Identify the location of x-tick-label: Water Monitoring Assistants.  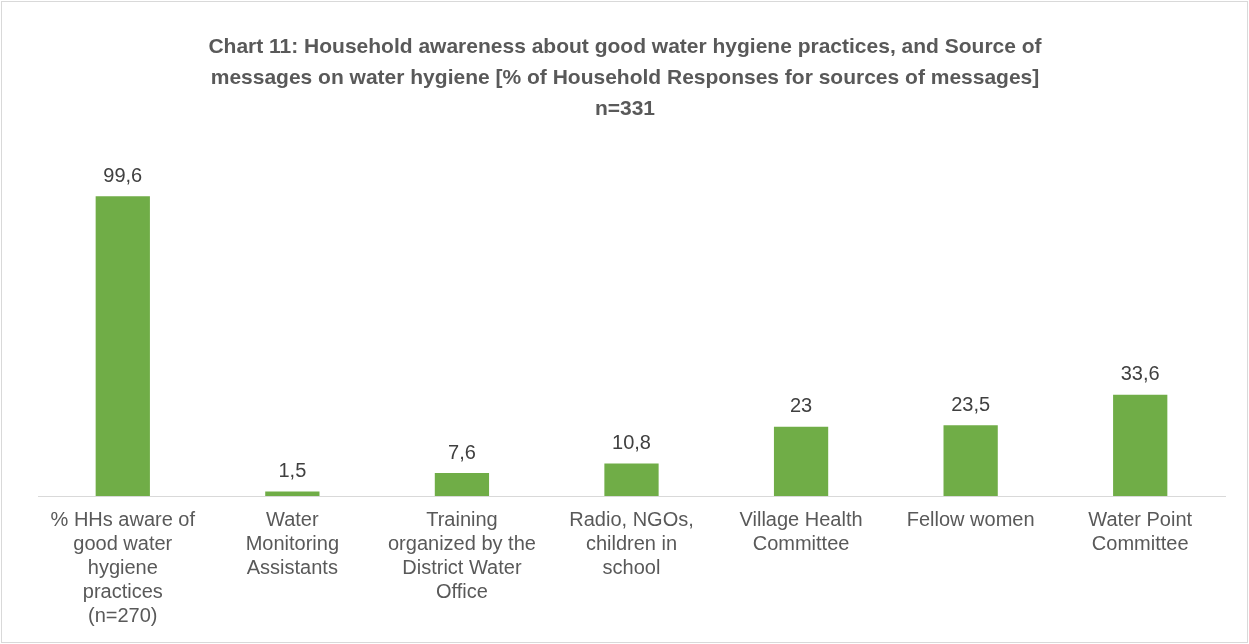
(292, 542).